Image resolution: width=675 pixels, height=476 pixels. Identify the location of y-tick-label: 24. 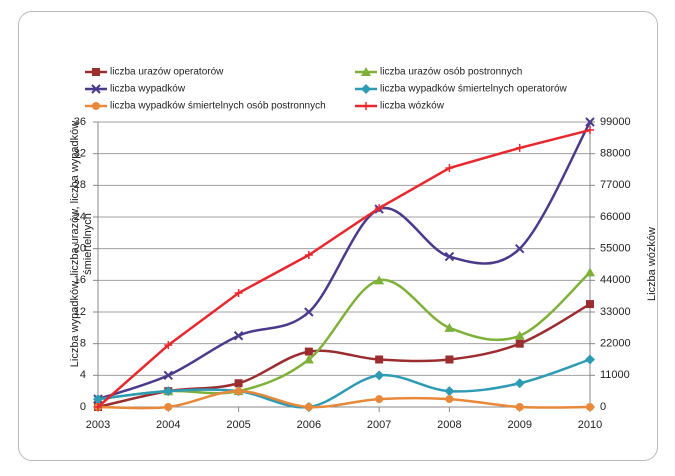
(80, 217).